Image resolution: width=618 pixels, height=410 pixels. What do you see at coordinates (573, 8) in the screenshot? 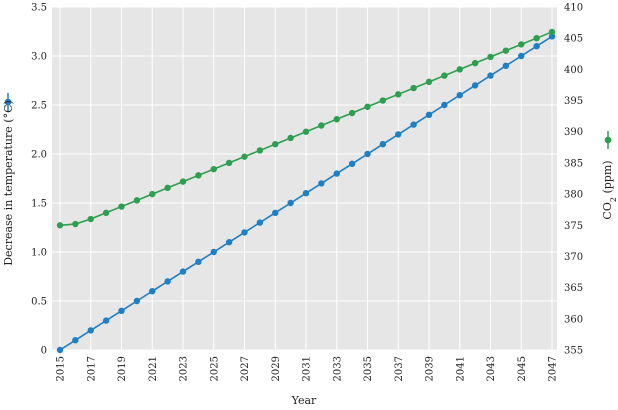
I see `y-right-tick-label: 410` at bounding box center [573, 8].